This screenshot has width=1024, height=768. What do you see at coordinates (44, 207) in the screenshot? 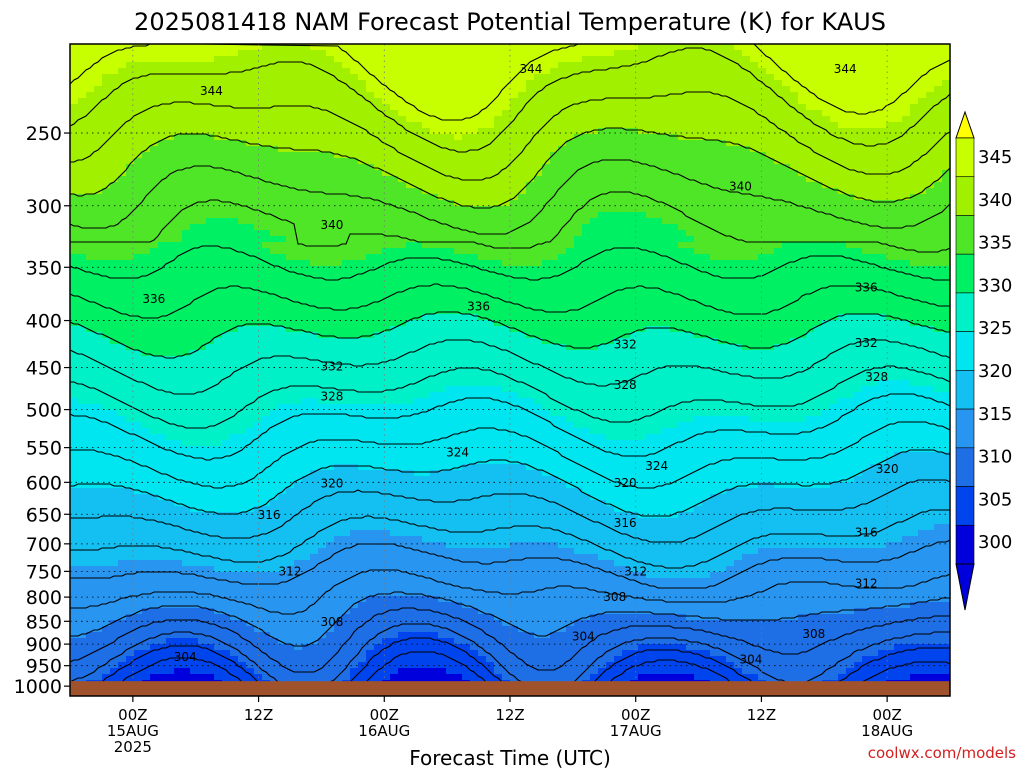
I see `y-tick-label: 300` at bounding box center [44, 207].